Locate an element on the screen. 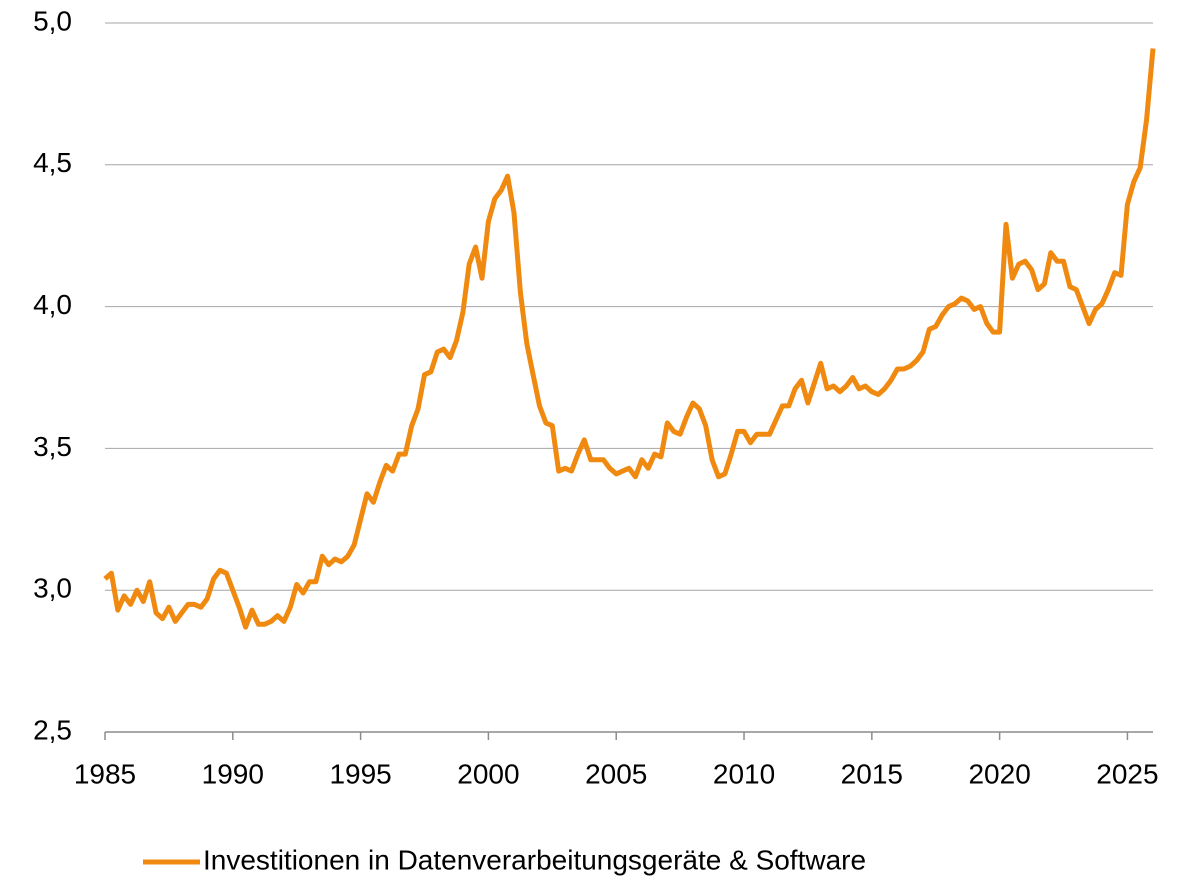 This screenshot has height=889, width=1198. y-tick-label: 3,5 is located at coordinates (52, 446).